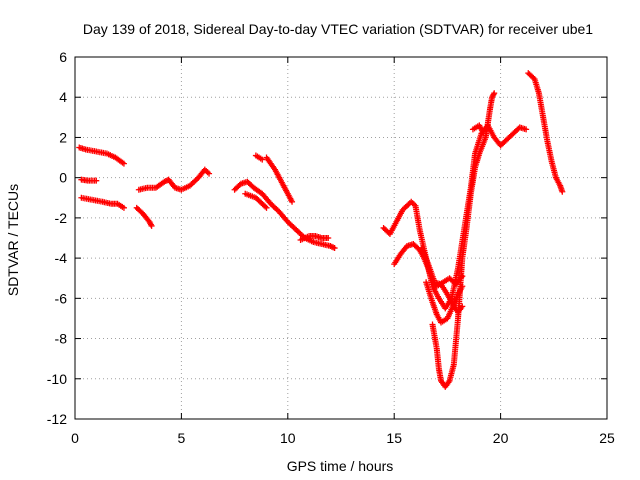 The height and width of the screenshot is (480, 640). Describe the element at coordinates (394, 438) in the screenshot. I see `x-tick-label: 15` at that location.